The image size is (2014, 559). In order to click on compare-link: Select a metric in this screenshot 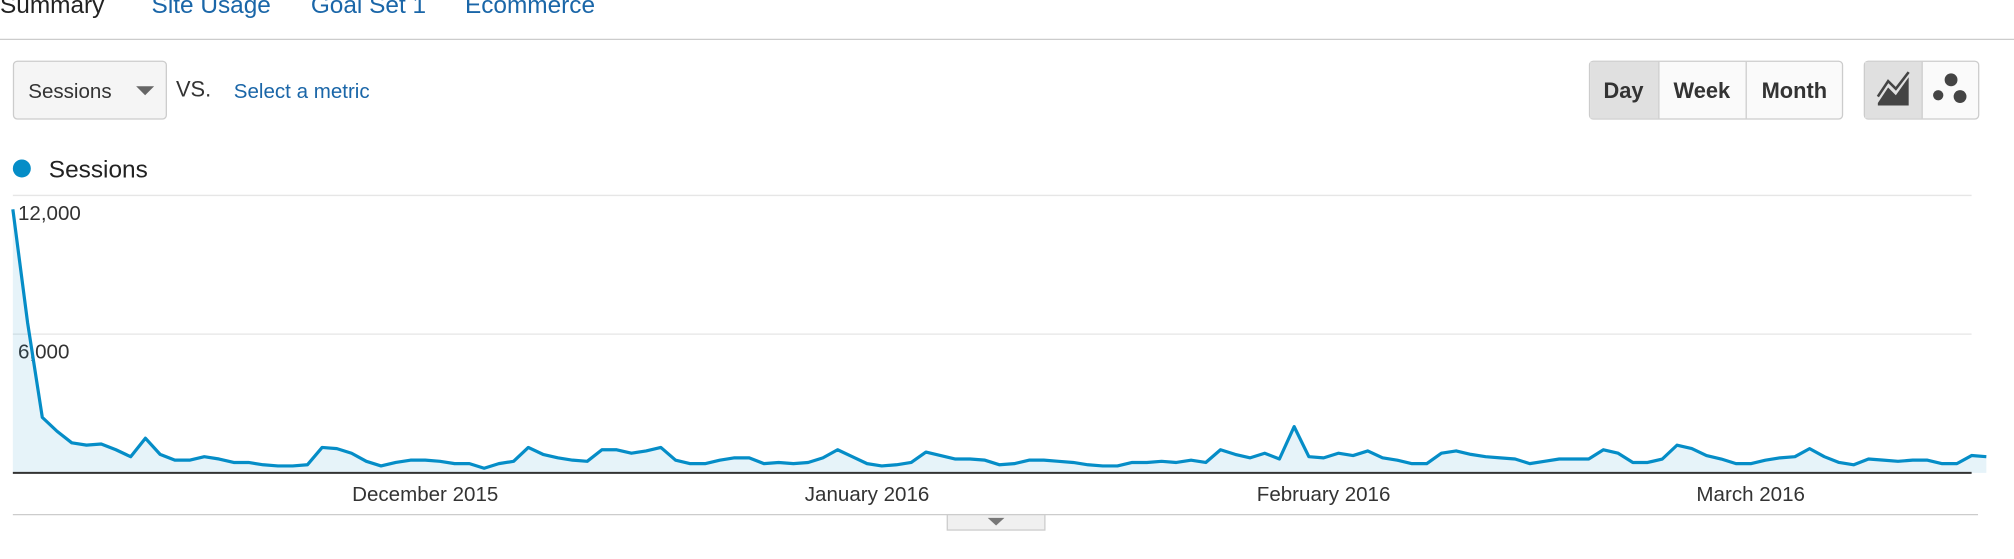, I will do `click(302, 91)`.